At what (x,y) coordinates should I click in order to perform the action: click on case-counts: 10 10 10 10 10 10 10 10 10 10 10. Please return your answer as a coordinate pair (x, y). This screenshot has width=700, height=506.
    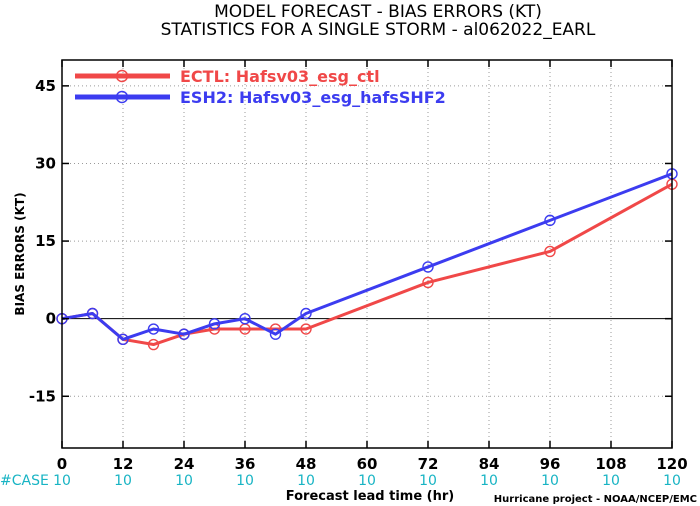
    Looking at the image, I should click on (367, 481).